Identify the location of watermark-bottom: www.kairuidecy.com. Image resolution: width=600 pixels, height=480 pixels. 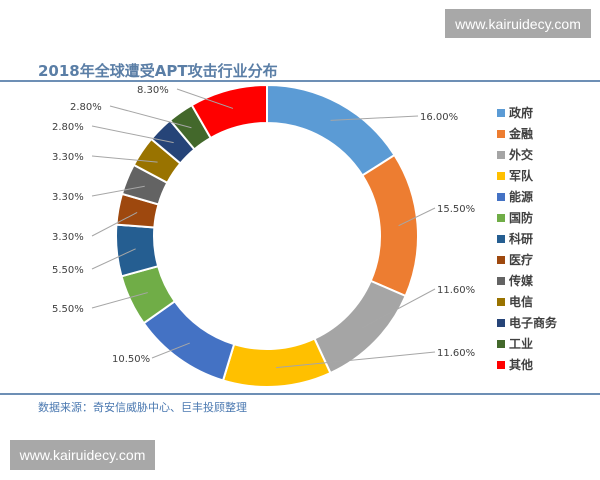
(82, 455).